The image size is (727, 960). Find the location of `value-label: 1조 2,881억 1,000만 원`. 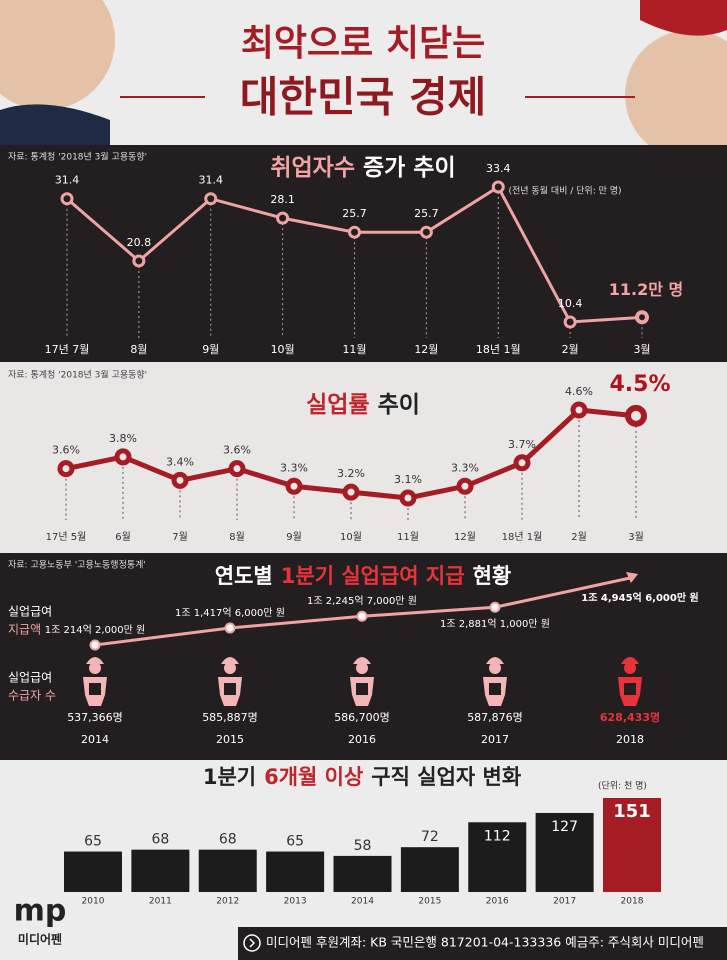

value-label: 1조 2,881억 1,000만 원 is located at coordinates (495, 624).